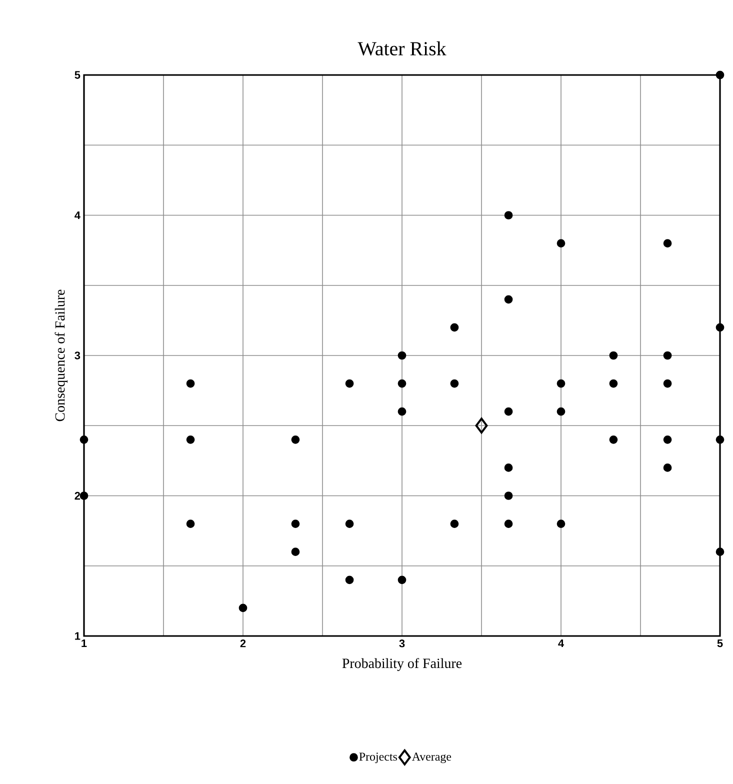 The width and height of the screenshot is (733, 784). What do you see at coordinates (77, 356) in the screenshot?
I see `y-tick-label: 3` at bounding box center [77, 356].